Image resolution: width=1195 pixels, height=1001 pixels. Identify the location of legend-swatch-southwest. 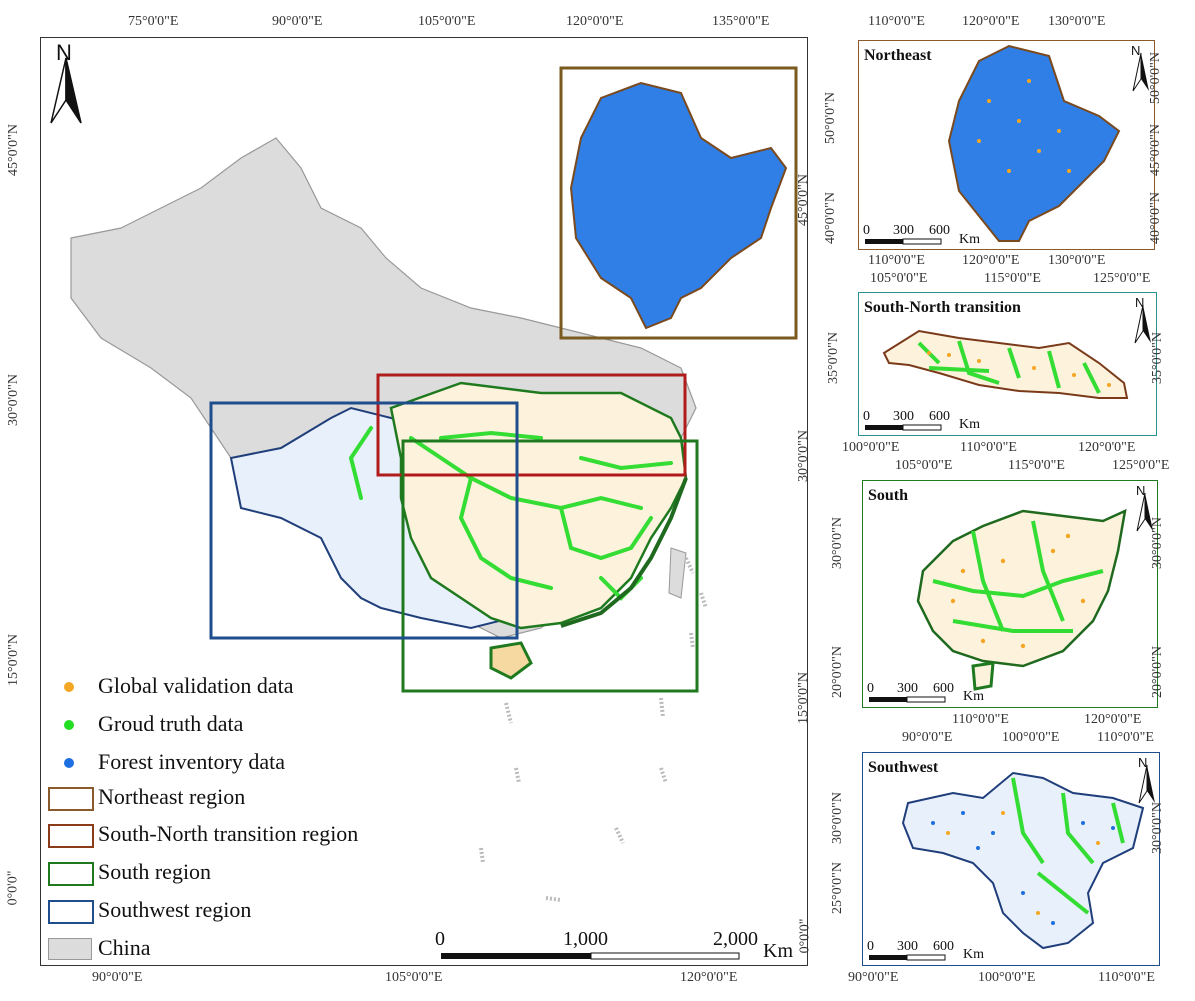
(71, 912).